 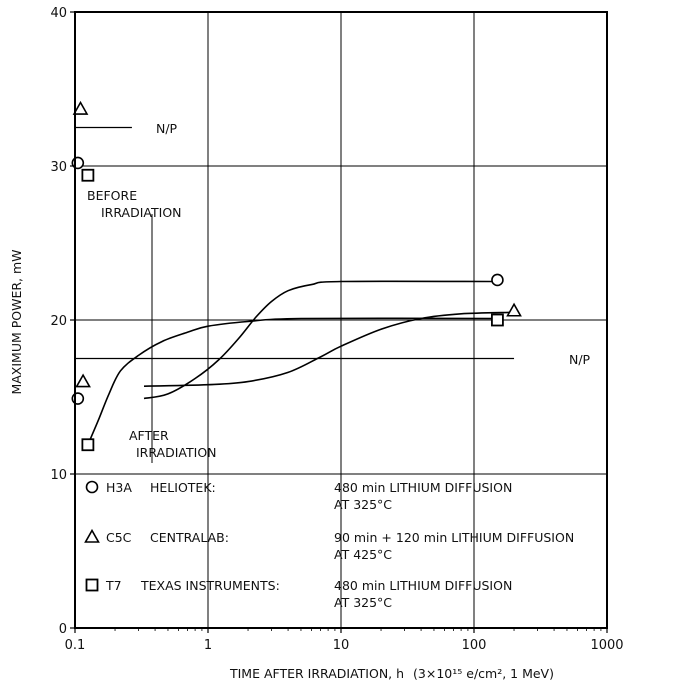 I want to click on legend-marker-H3A, so click(x=92, y=487).